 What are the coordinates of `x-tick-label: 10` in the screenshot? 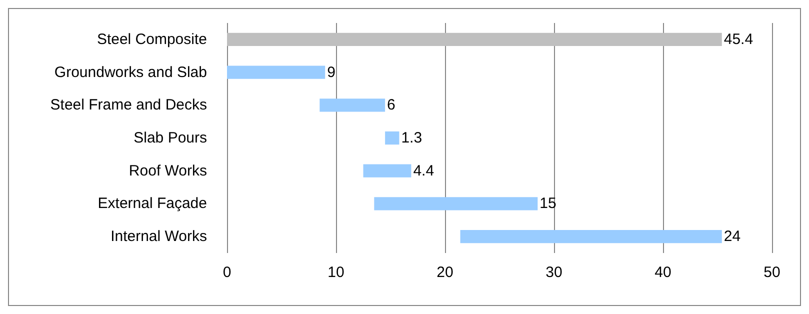 It's located at (336, 272).